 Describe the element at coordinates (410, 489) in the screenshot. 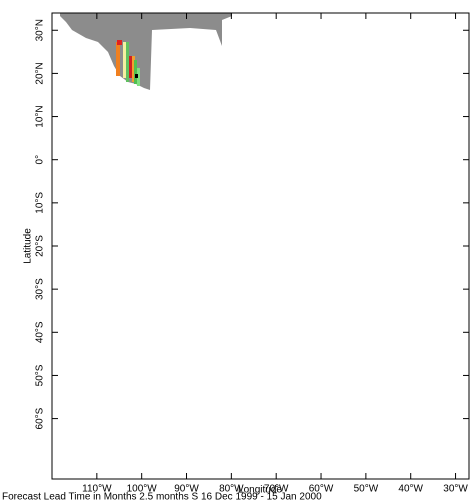

I see `x-tick-label: 40°W` at that location.